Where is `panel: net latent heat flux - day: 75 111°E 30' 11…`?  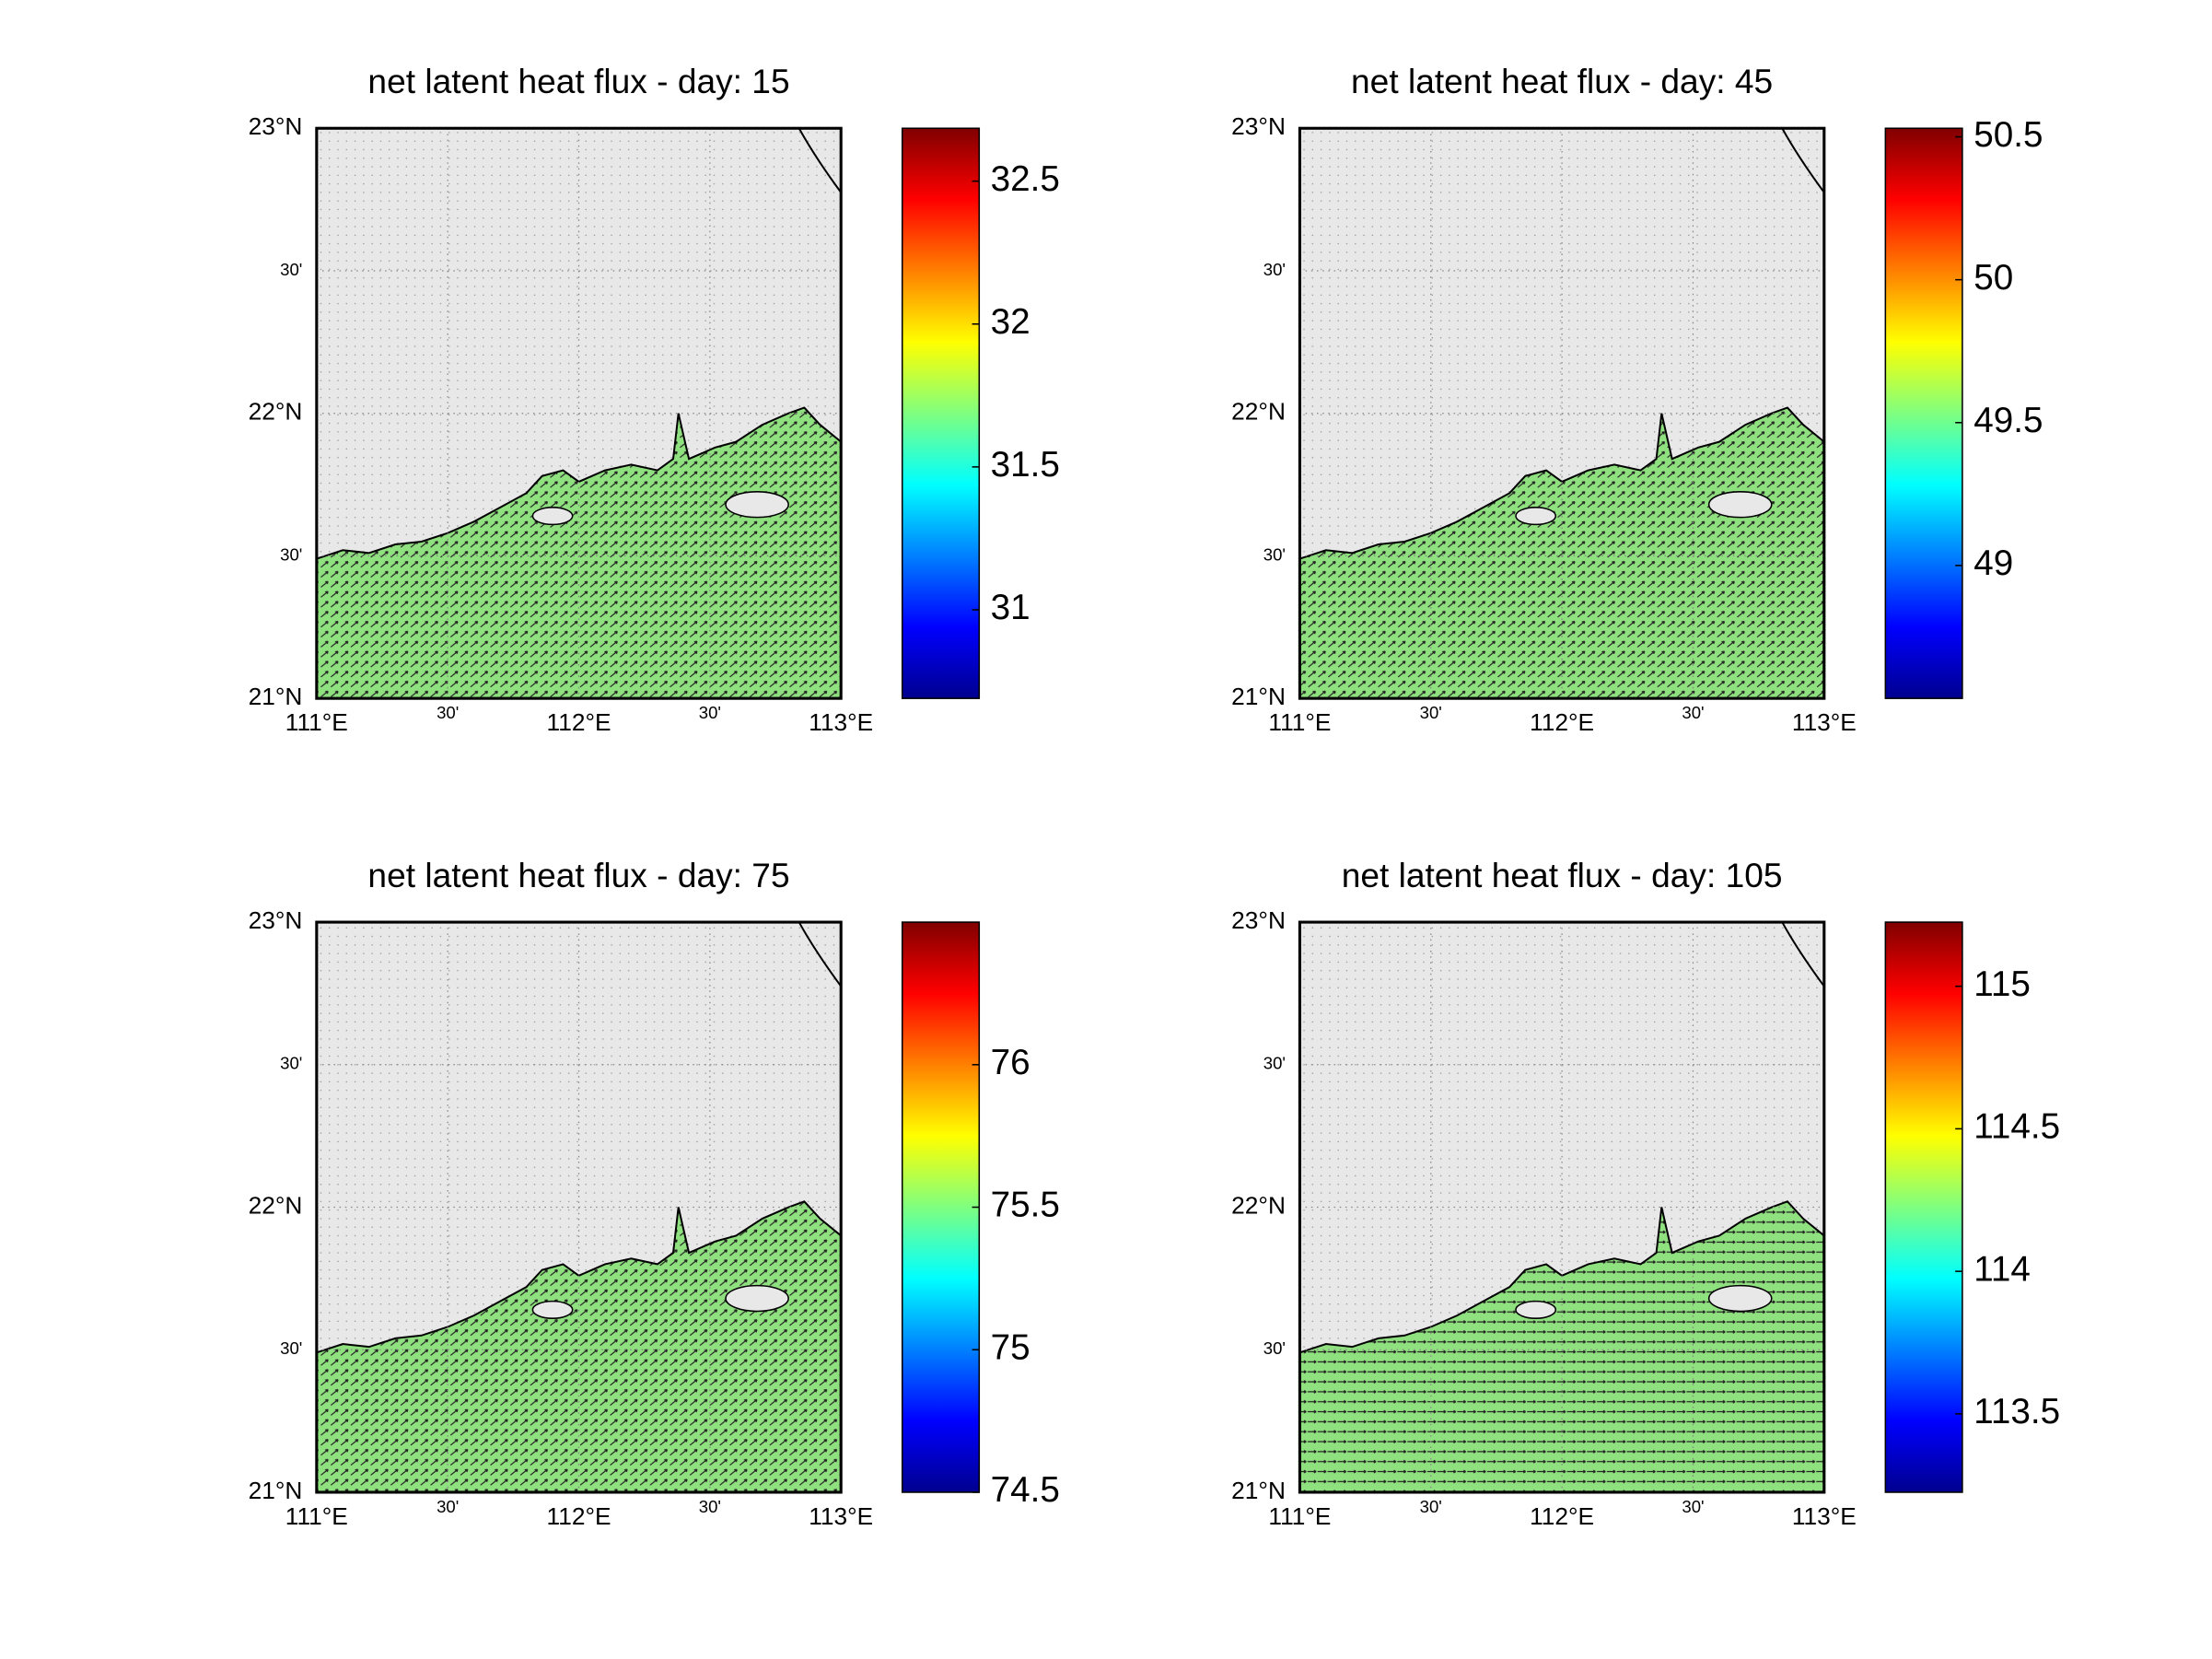
panel: net latent heat flux - day: 75 111°E 30' 11… is located at coordinates (655, 1193).